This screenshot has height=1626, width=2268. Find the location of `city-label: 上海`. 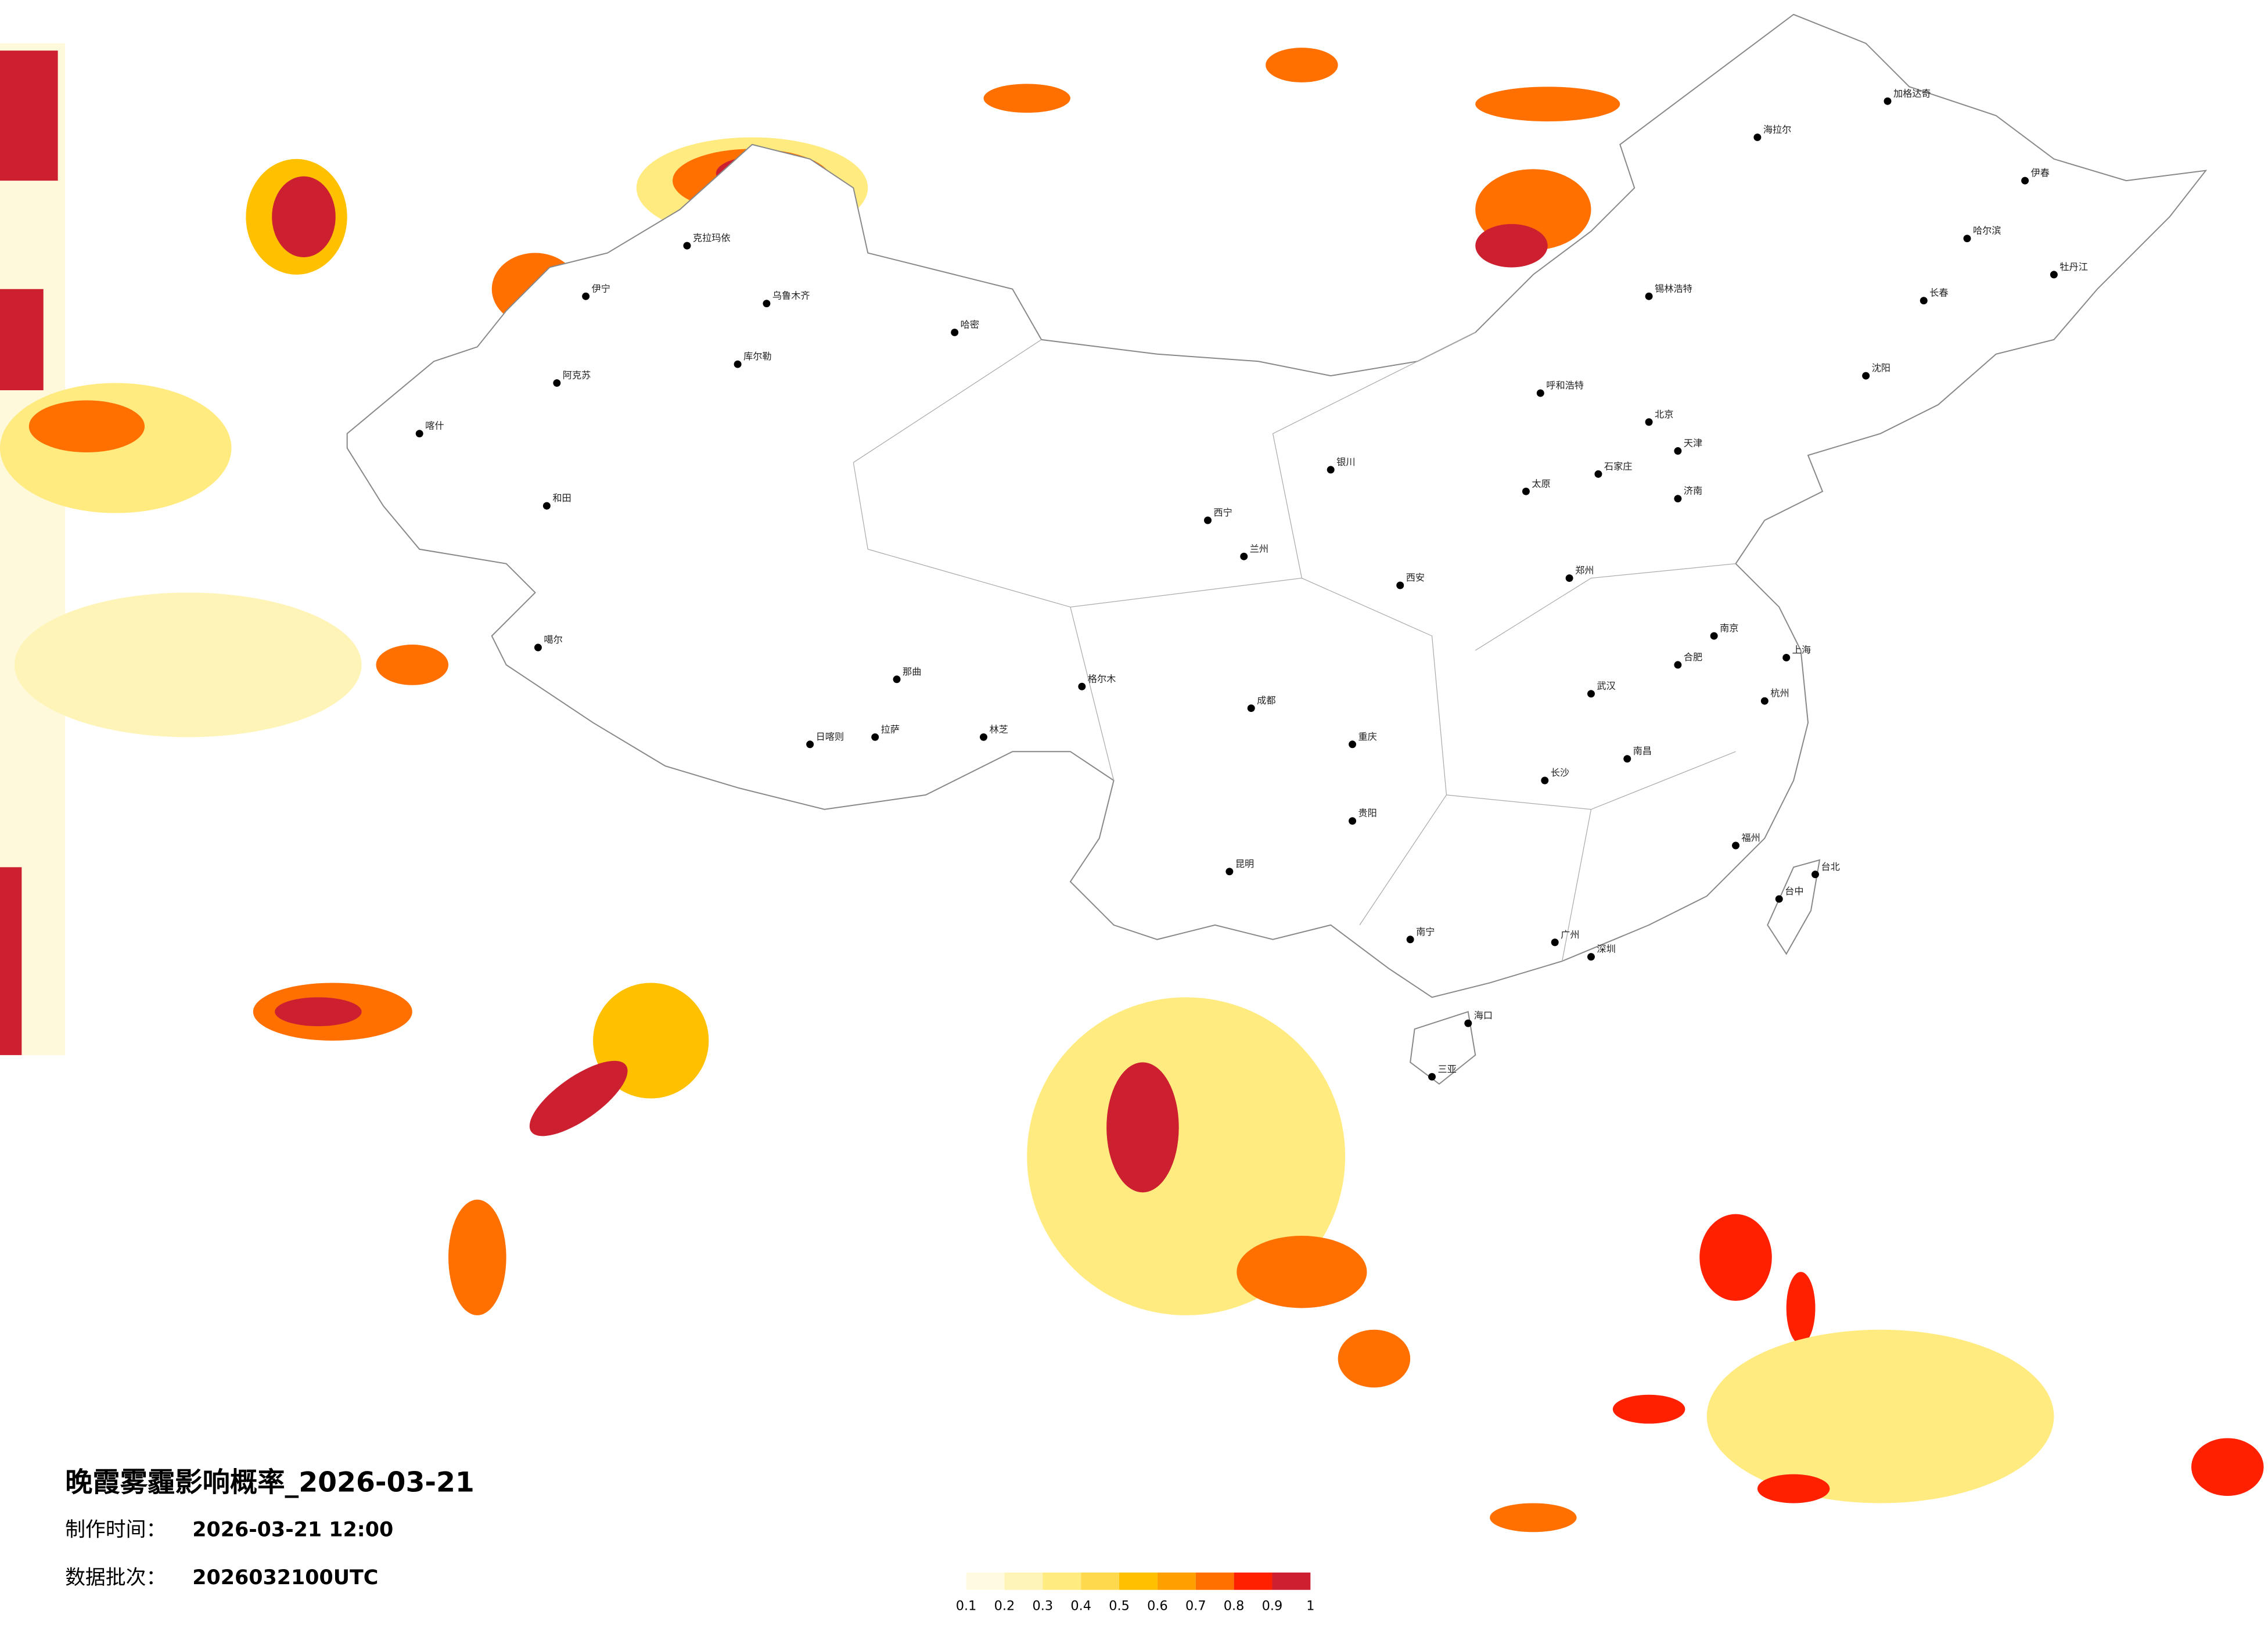

city-label: 上海 is located at coordinates (1801, 650).